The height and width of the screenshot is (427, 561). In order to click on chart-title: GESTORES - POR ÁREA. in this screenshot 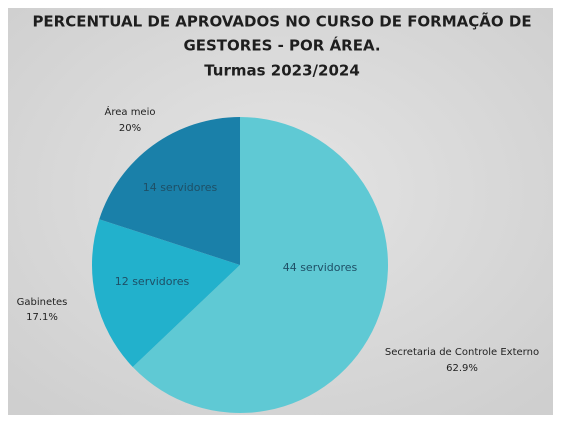, I will do `click(281, 45)`.